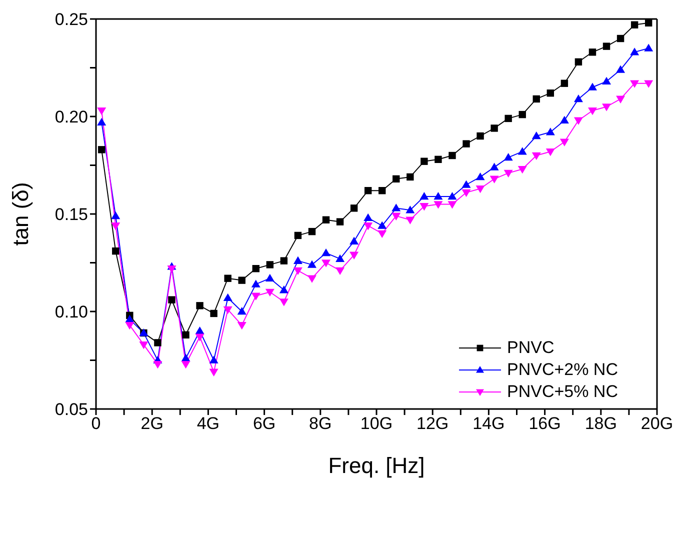  What do you see at coordinates (376, 465) in the screenshot?
I see `x-axis-title: Freq. [Hz]` at bounding box center [376, 465].